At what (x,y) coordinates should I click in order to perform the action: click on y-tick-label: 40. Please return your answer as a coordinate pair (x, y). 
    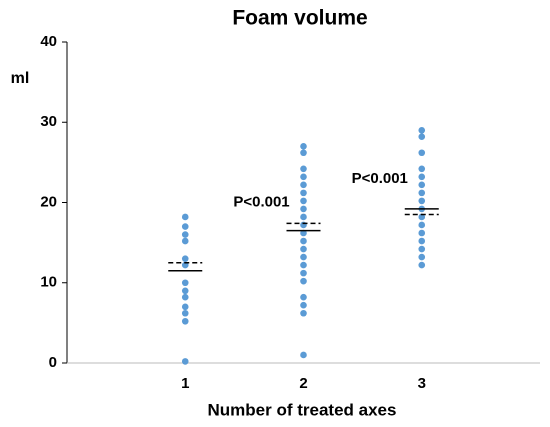
    Looking at the image, I should click on (48, 41).